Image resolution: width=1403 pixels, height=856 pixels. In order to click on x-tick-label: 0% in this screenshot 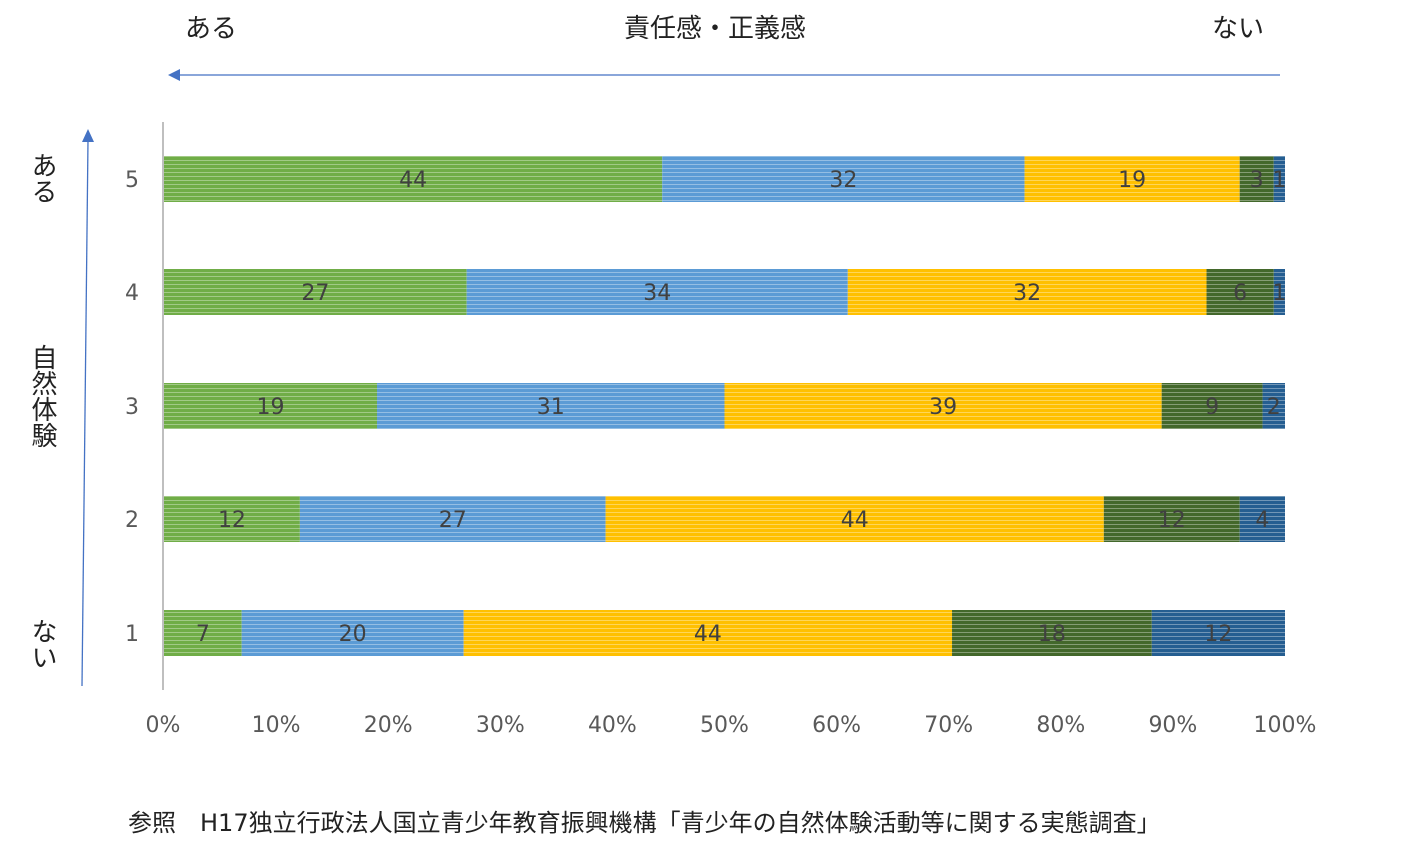, I will do `click(163, 725)`.